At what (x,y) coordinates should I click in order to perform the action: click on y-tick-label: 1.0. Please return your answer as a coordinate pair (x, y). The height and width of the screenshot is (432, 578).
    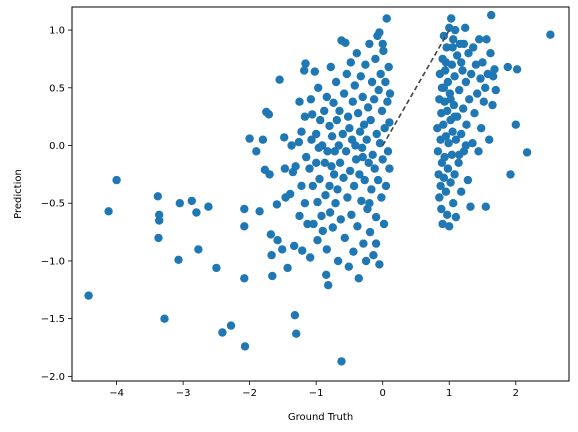
    Looking at the image, I should click on (57, 31).